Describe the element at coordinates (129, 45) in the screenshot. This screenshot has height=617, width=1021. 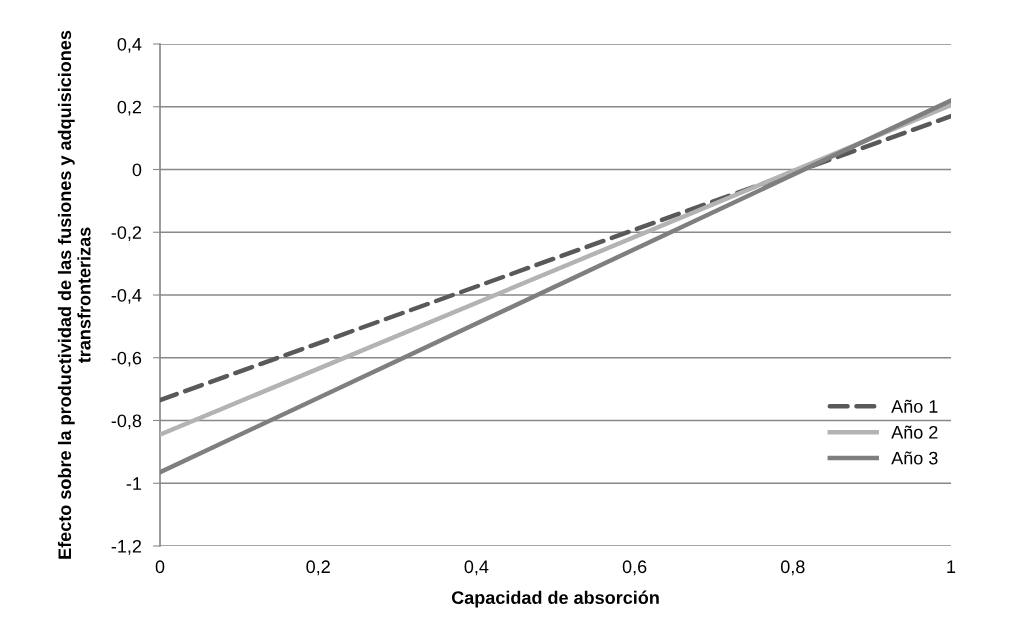
I see `y-tick-label: 0,4` at that location.